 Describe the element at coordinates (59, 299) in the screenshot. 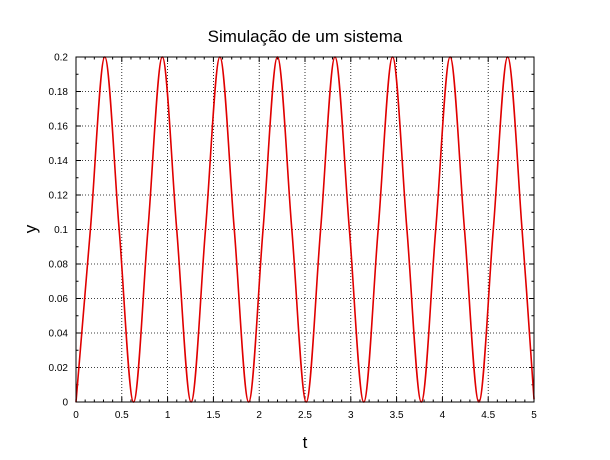

I see `y-tick-label: 0.06` at that location.